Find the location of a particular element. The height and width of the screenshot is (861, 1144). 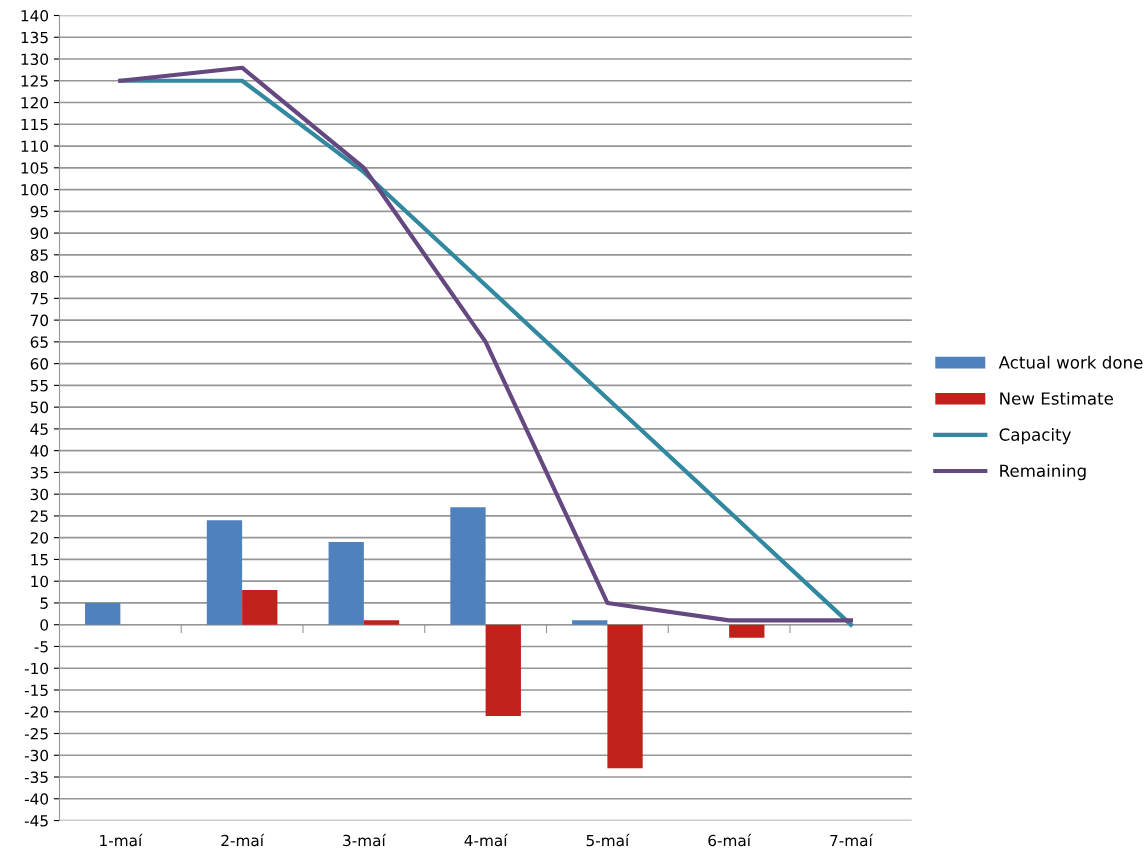

x-tick-label: 6-maí is located at coordinates (730, 840).